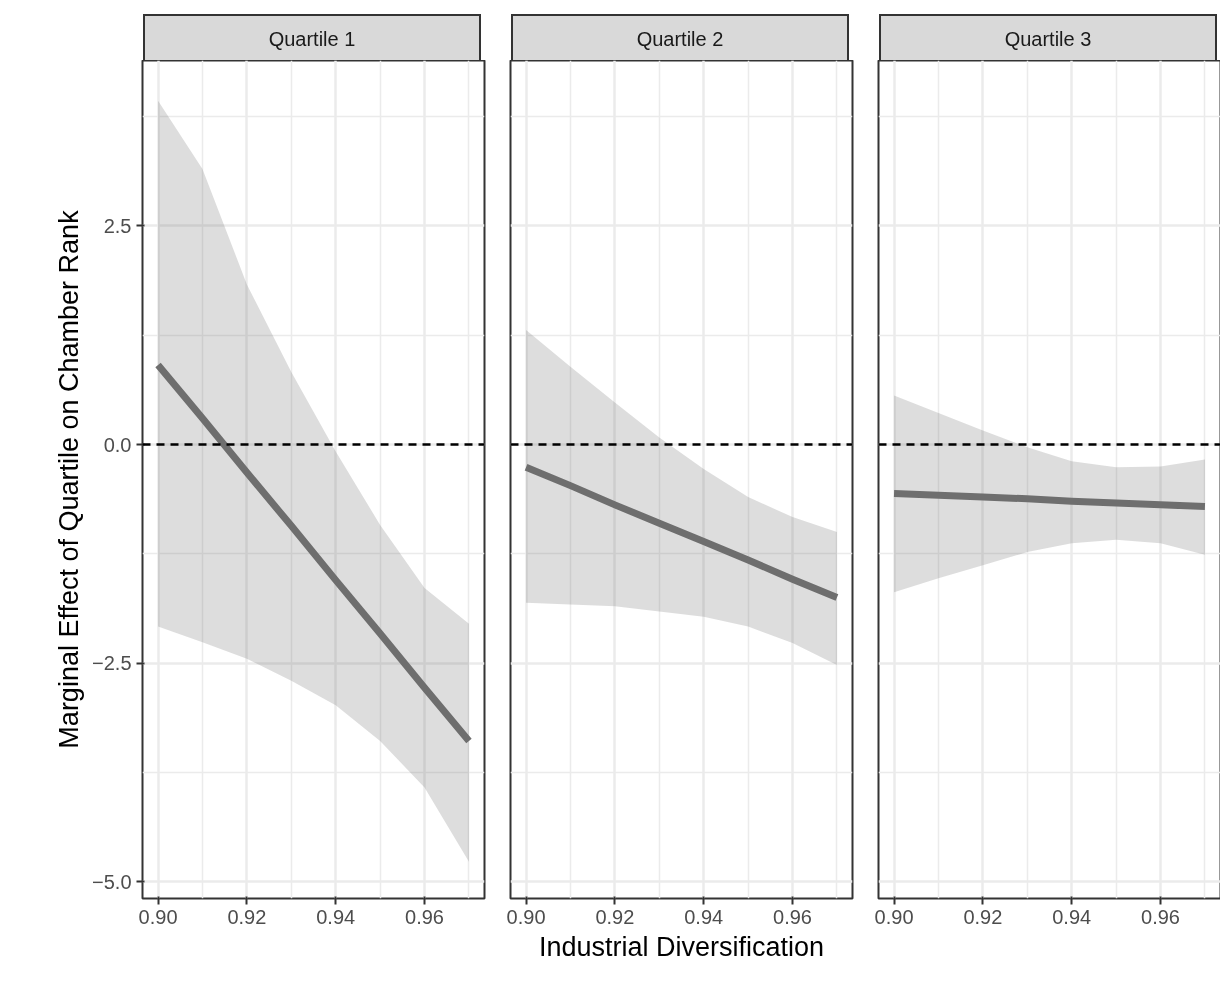 This screenshot has width=1220, height=1005. What do you see at coordinates (69, 479) in the screenshot?
I see `y-axis-title: Marginal Effect of Quartile on Chamber Rank` at bounding box center [69, 479].